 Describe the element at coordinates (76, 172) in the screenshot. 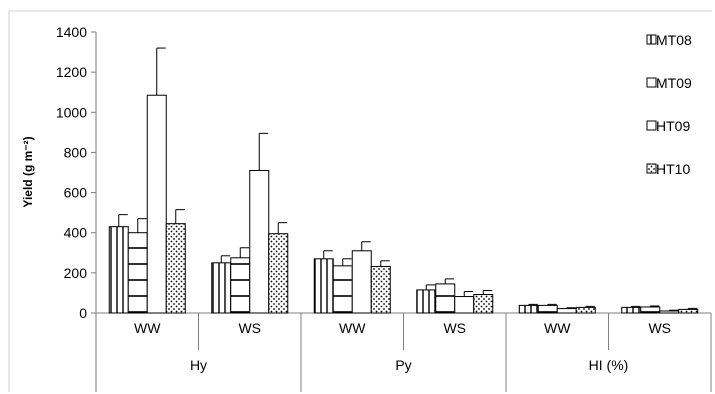

I see `y-axis: 0 200 400 600 800 1000 1200 1400` at that location.